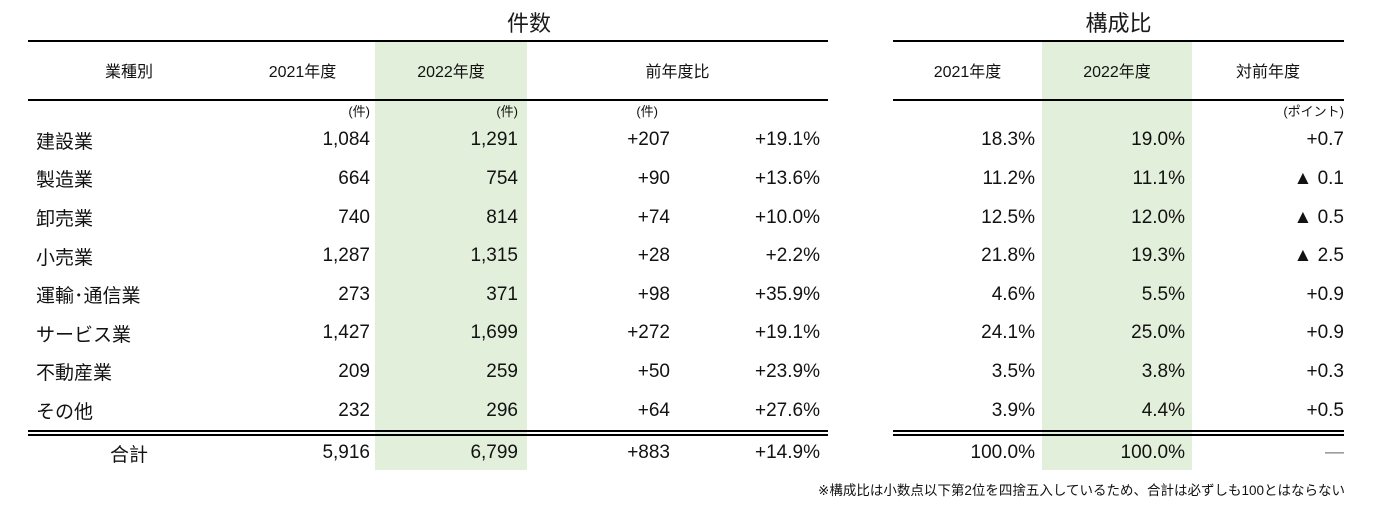 This screenshot has width=1387, height=510. I want to click on table-row: 24.1% 25.0% +0.9, so click(1118, 333).